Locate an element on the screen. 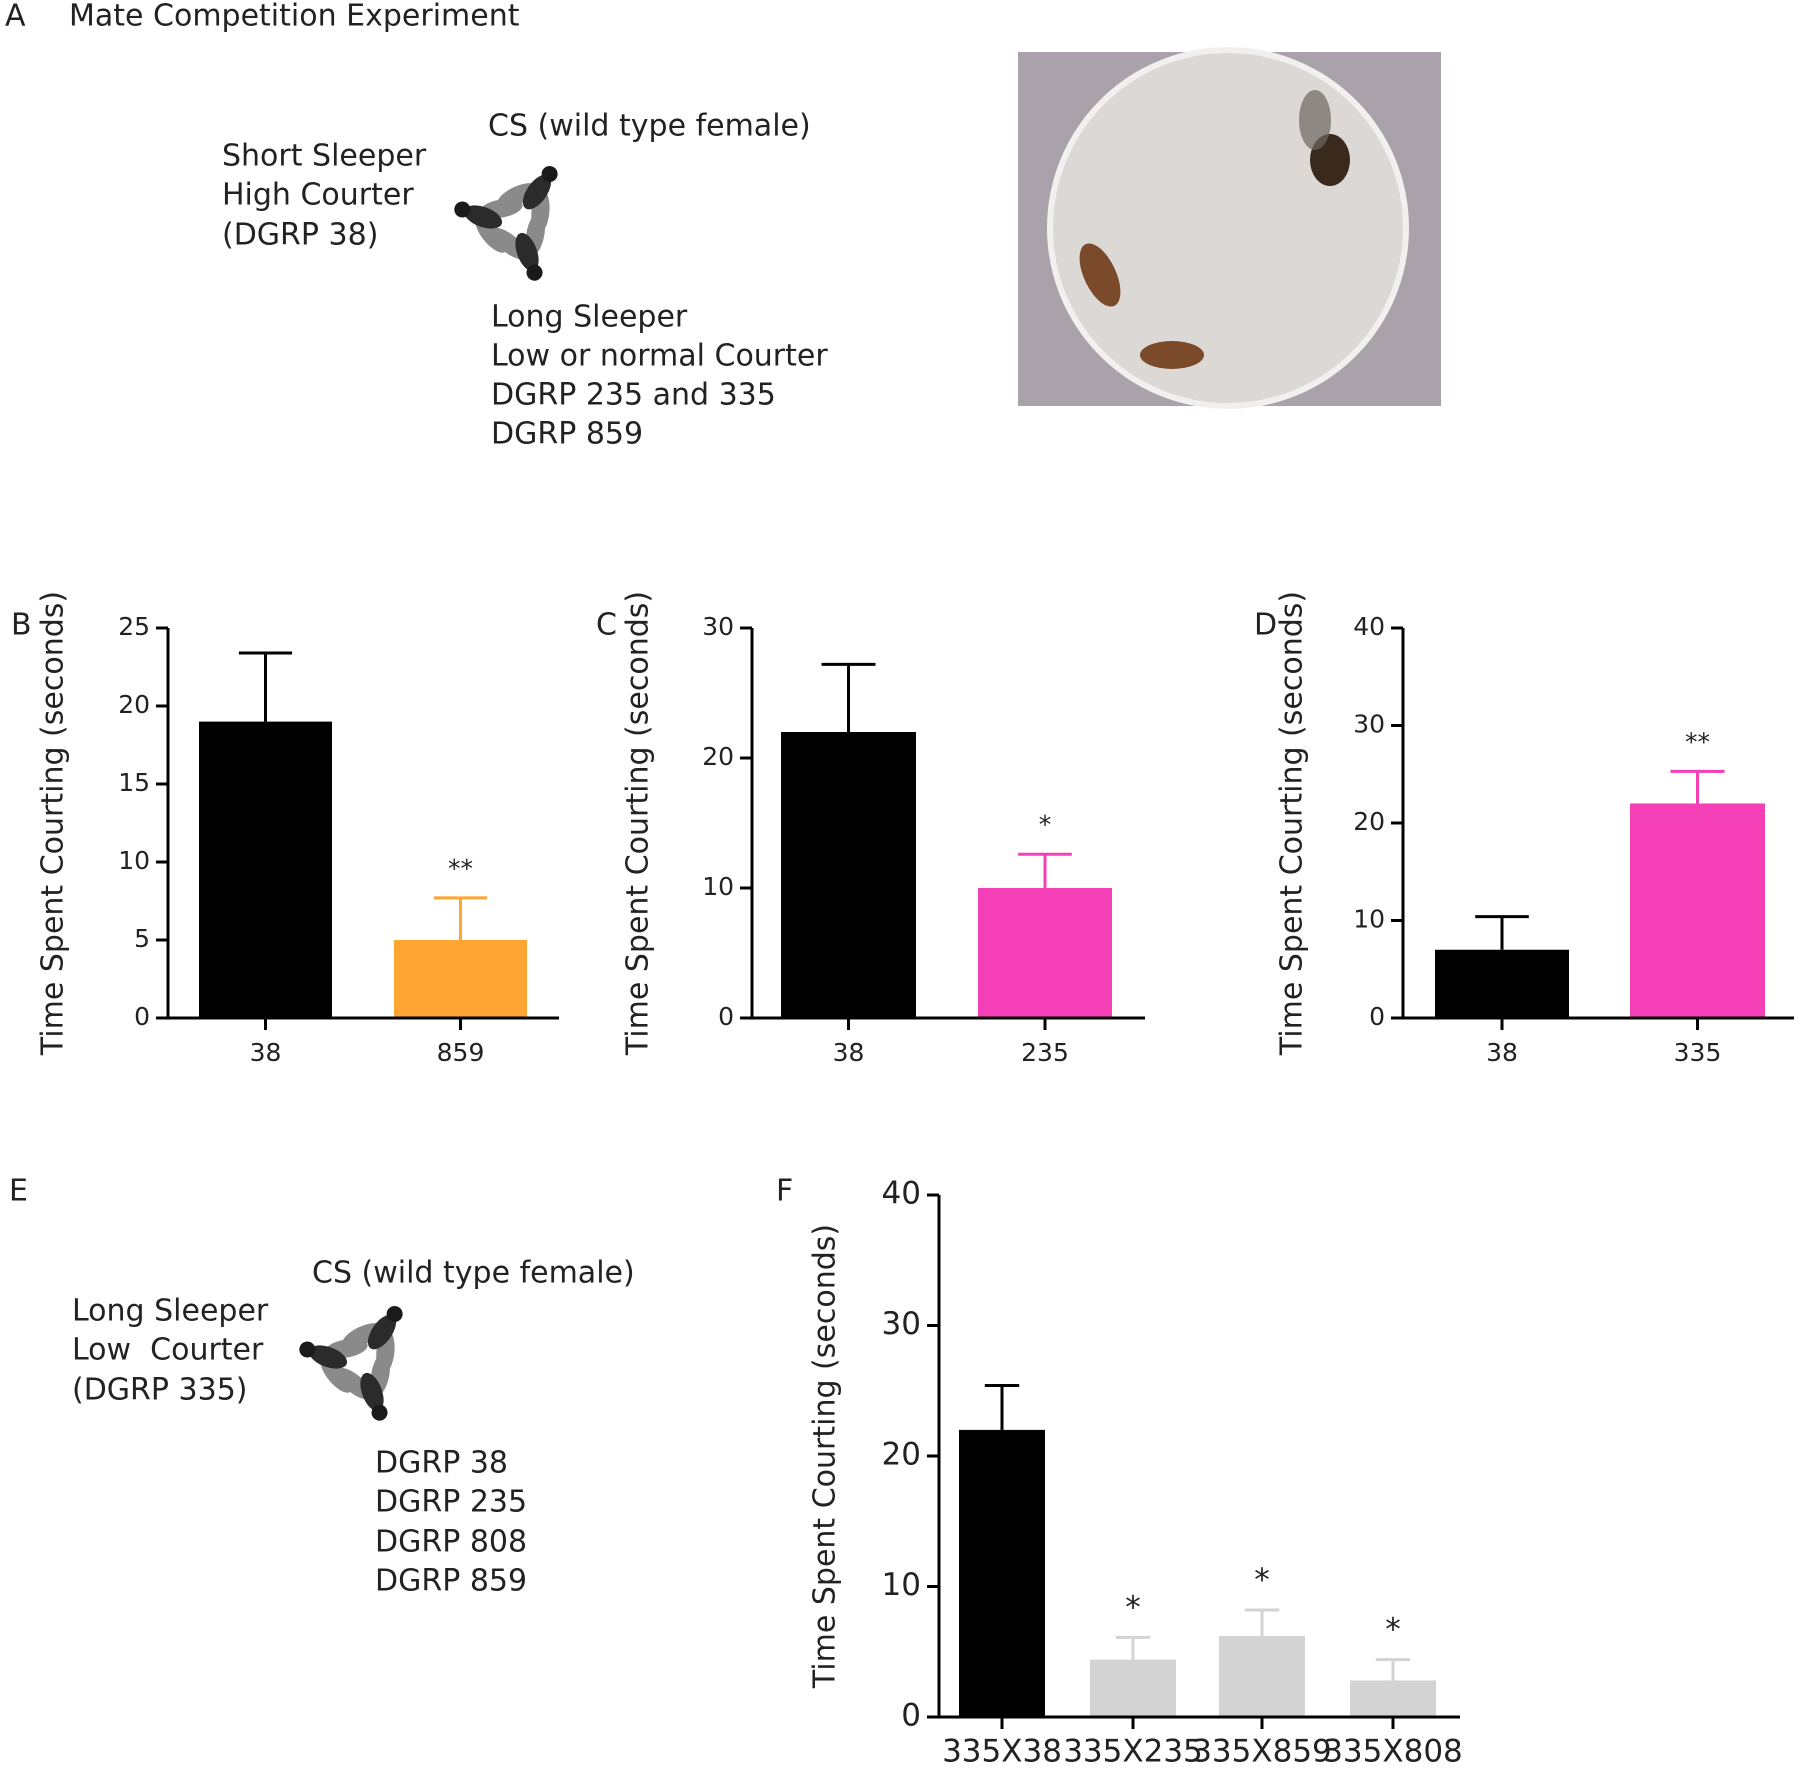 Image resolution: width=1800 pixels, height=1777 pixels. x-tick-label: 859 is located at coordinates (461, 1052).